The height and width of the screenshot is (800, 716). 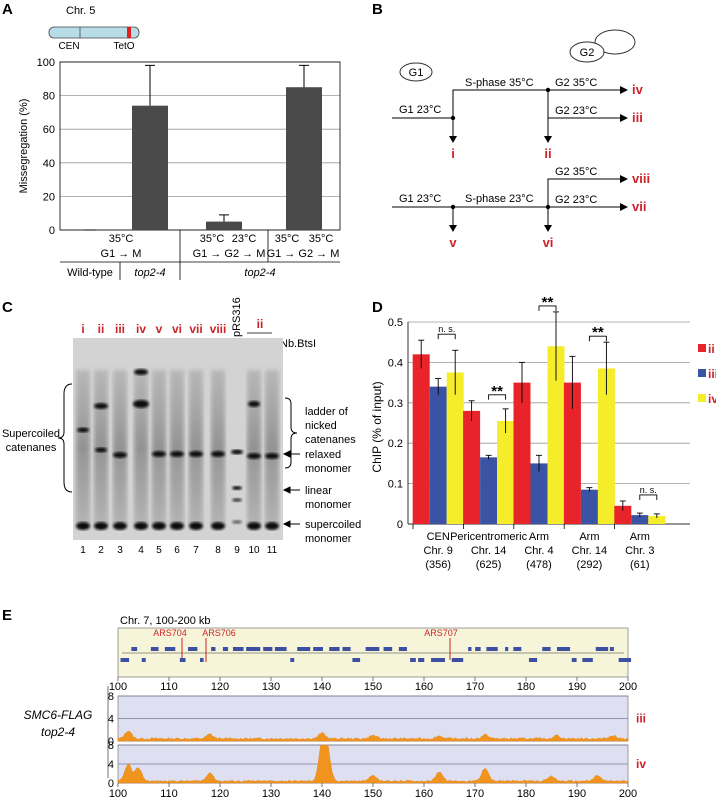 I want to click on e-top-tick-label: 190, so click(x=577, y=687).